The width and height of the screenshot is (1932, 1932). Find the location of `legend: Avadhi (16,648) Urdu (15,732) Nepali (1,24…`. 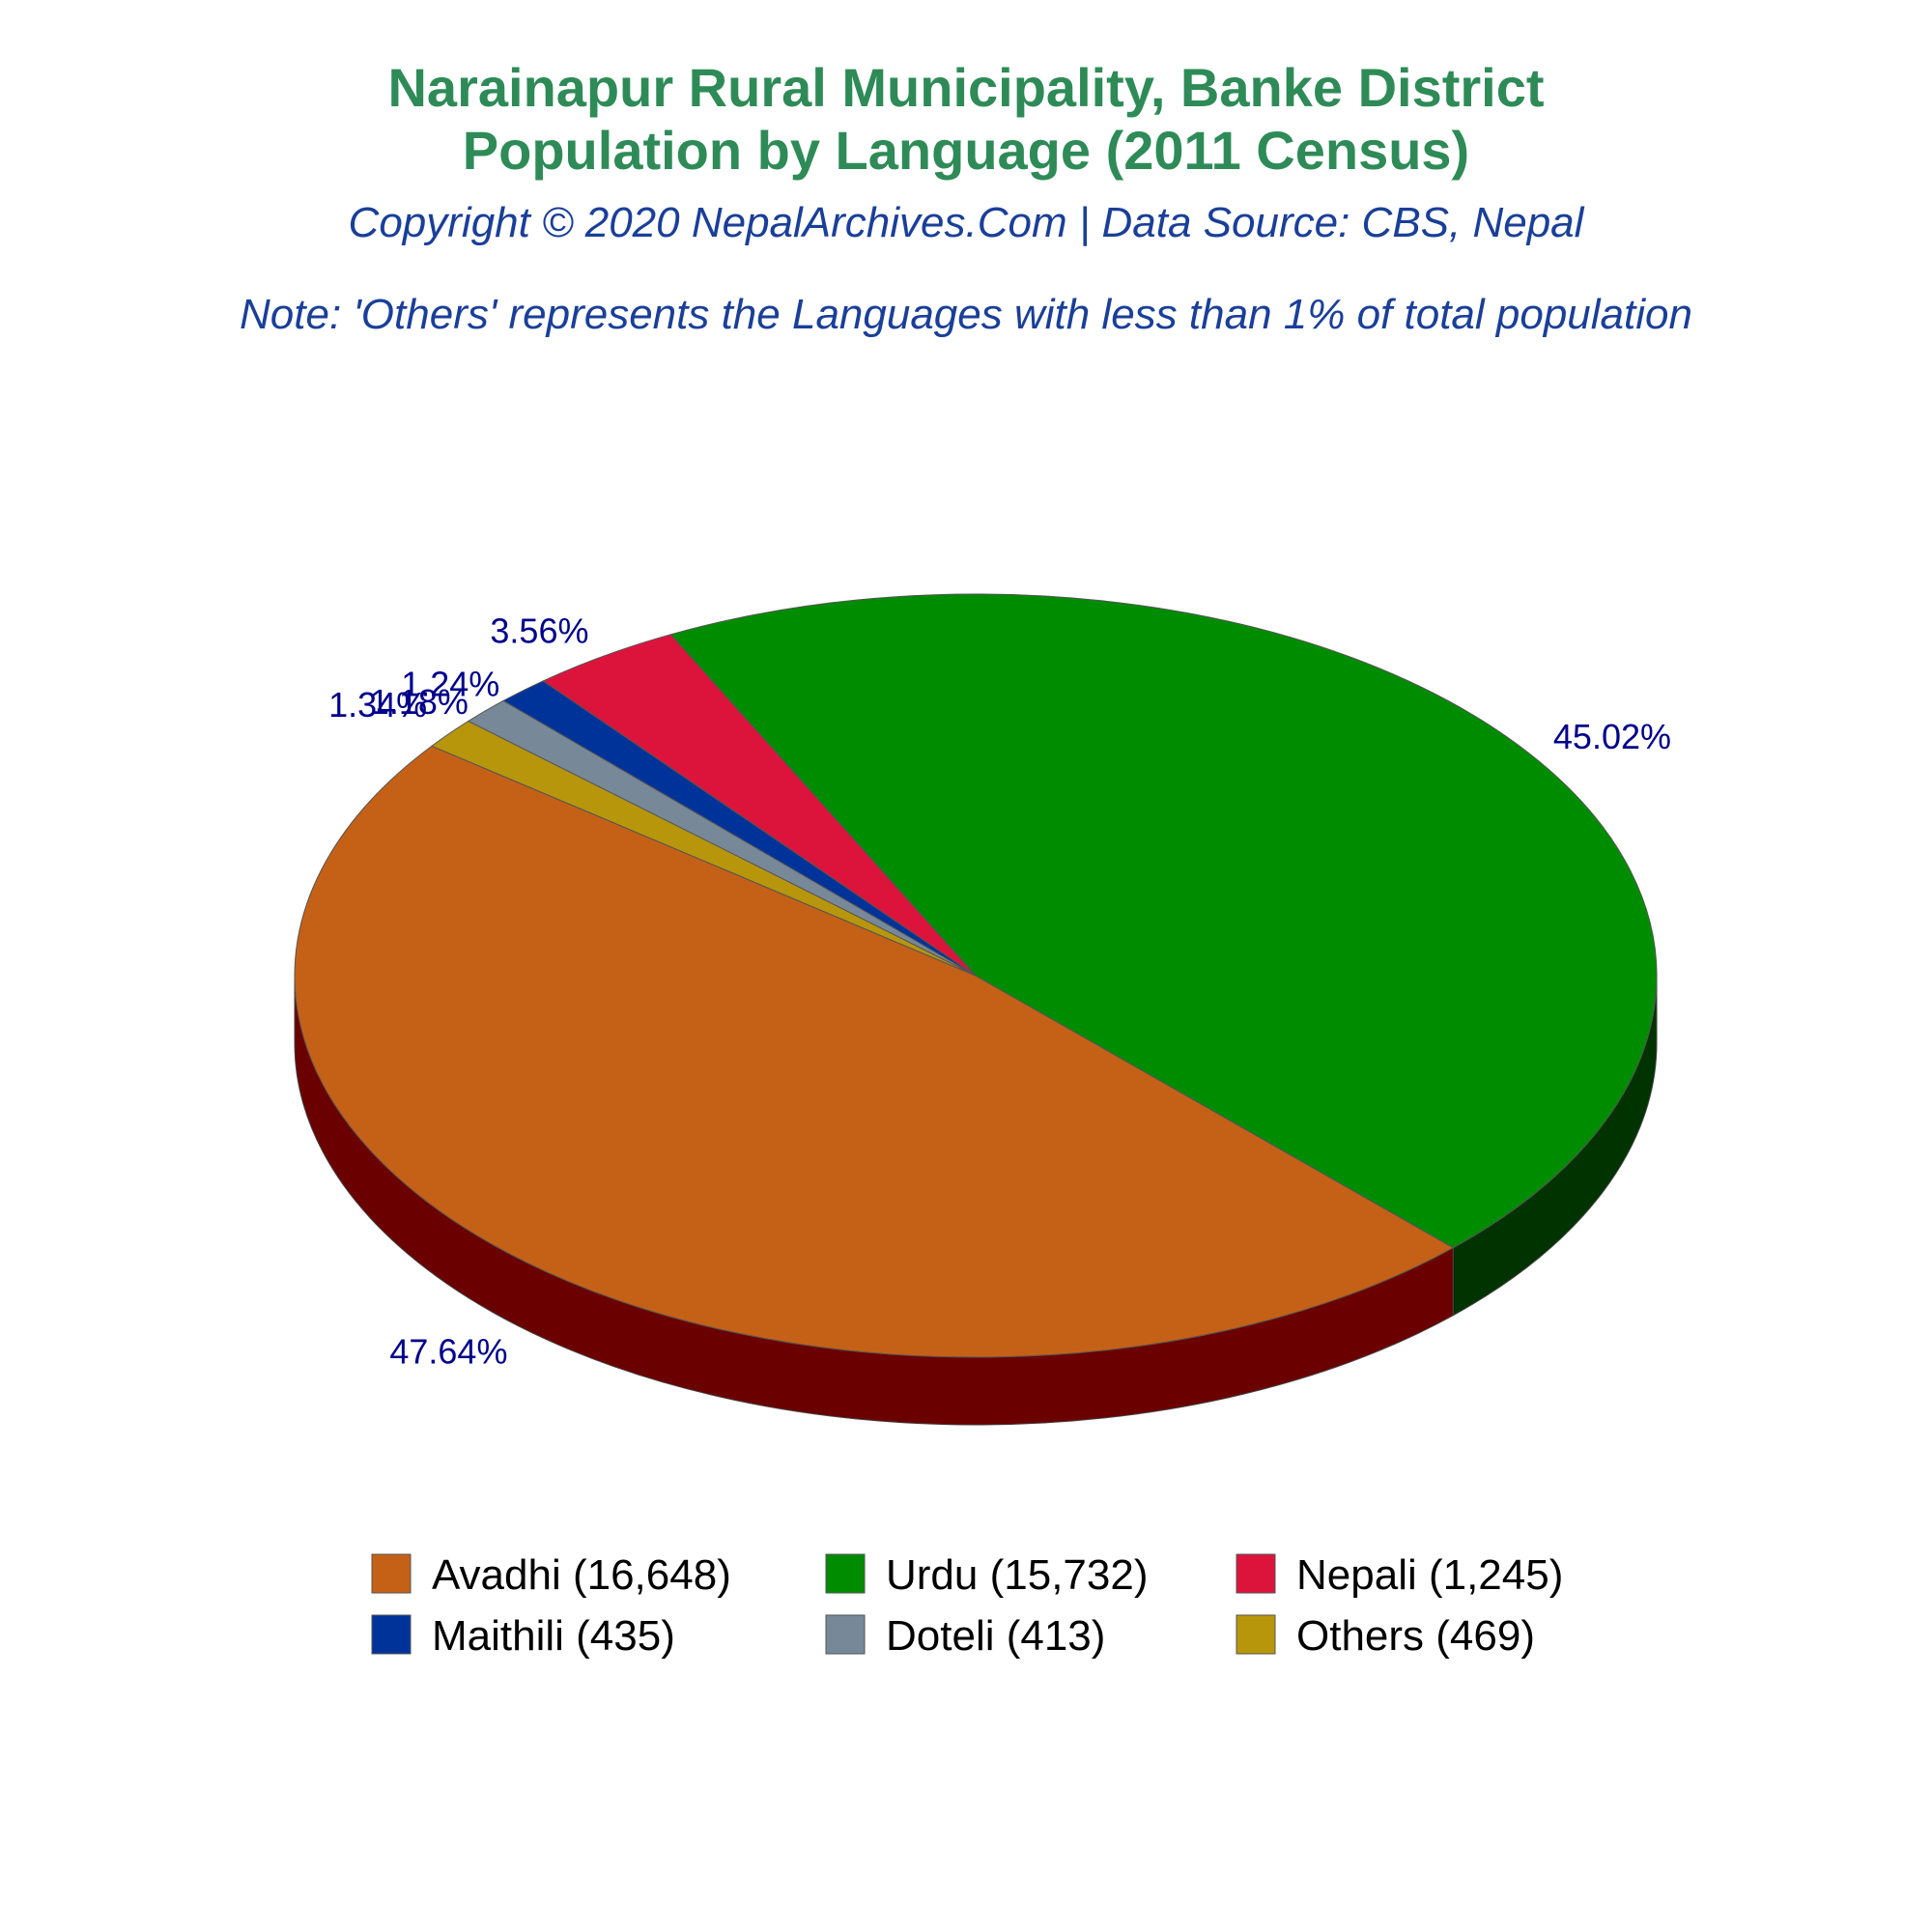

legend: Avadhi (16,648) Urdu (15,732) Nepali (1,24… is located at coordinates (967, 1605).